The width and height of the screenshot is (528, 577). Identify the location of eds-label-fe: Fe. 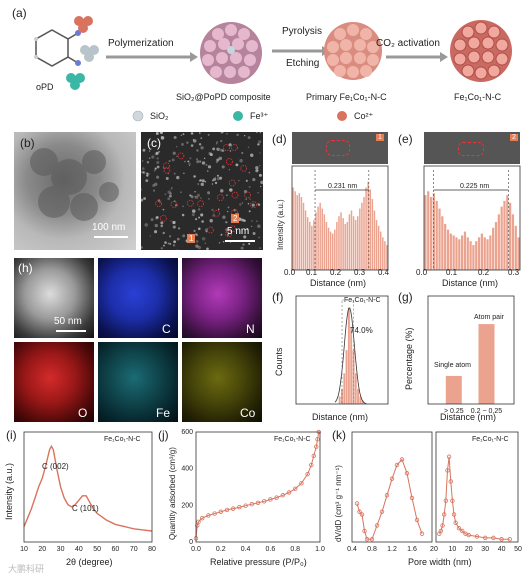
(163, 413).